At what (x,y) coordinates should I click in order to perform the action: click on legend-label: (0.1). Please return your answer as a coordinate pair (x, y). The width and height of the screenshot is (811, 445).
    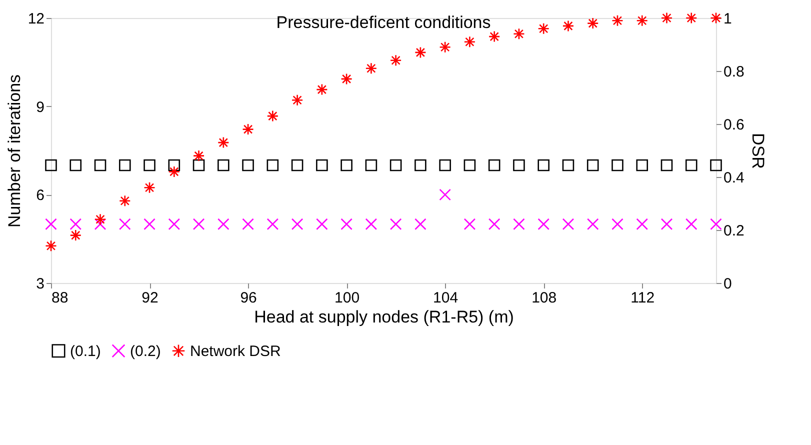
    Looking at the image, I should click on (85, 351).